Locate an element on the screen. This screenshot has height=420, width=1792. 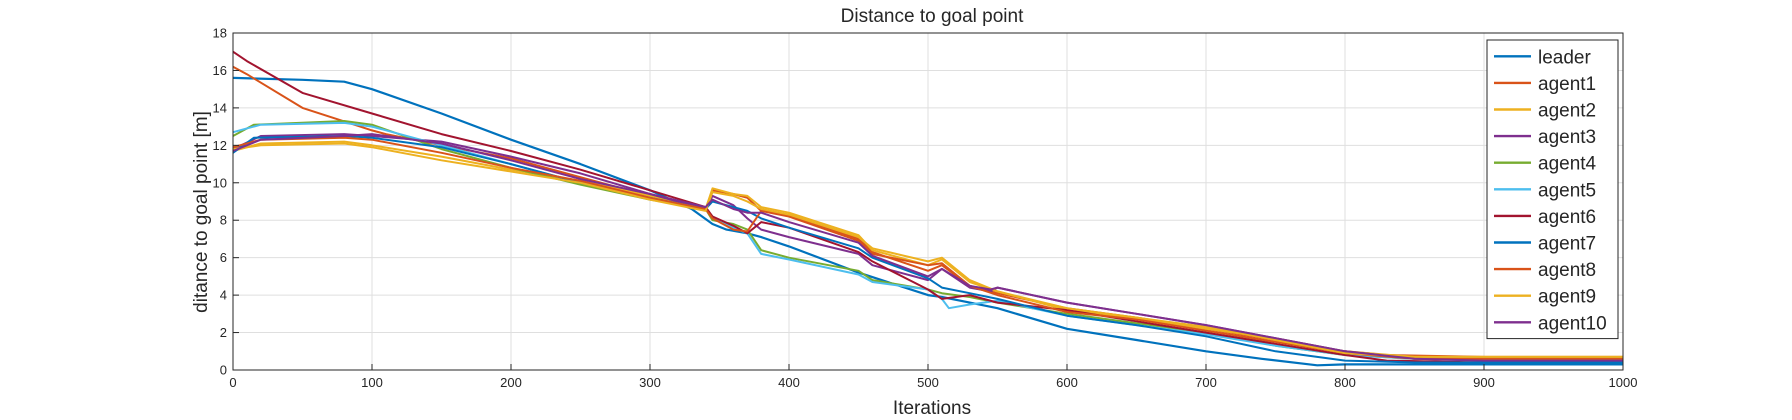
legend-label-agent2: agent2 is located at coordinates (1567, 111).